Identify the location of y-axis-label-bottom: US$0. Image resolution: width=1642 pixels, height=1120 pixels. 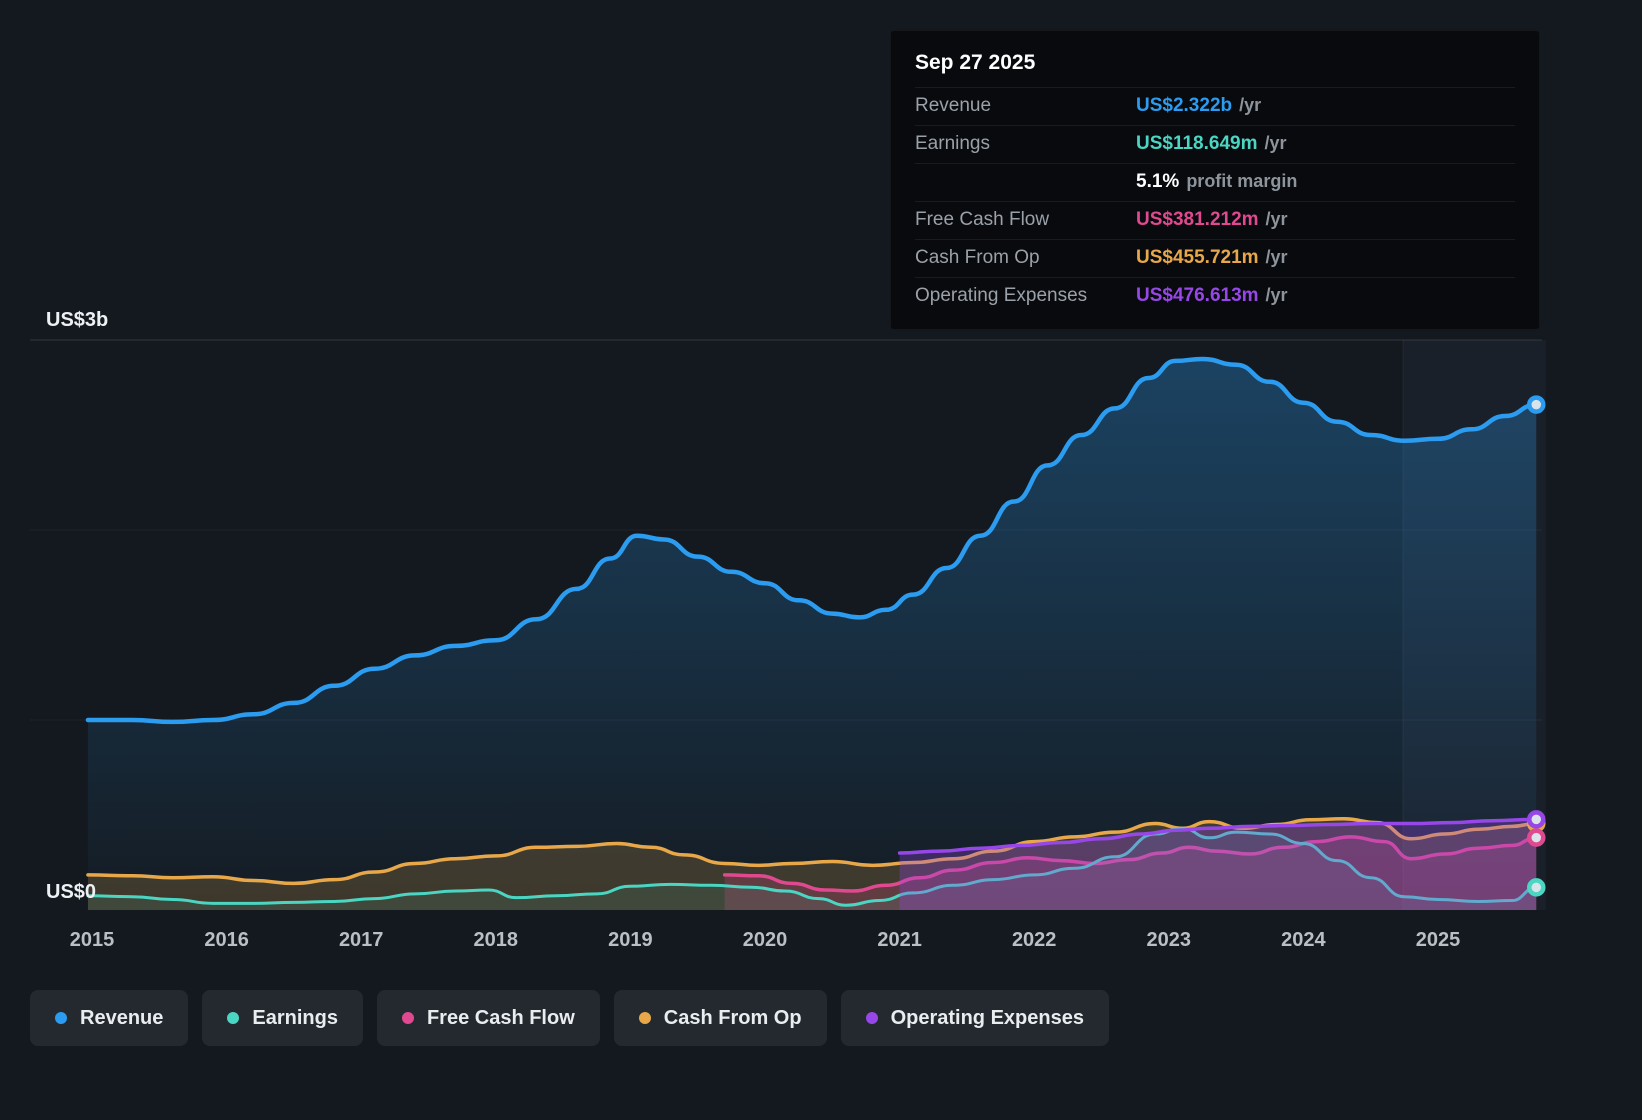
(71, 892).